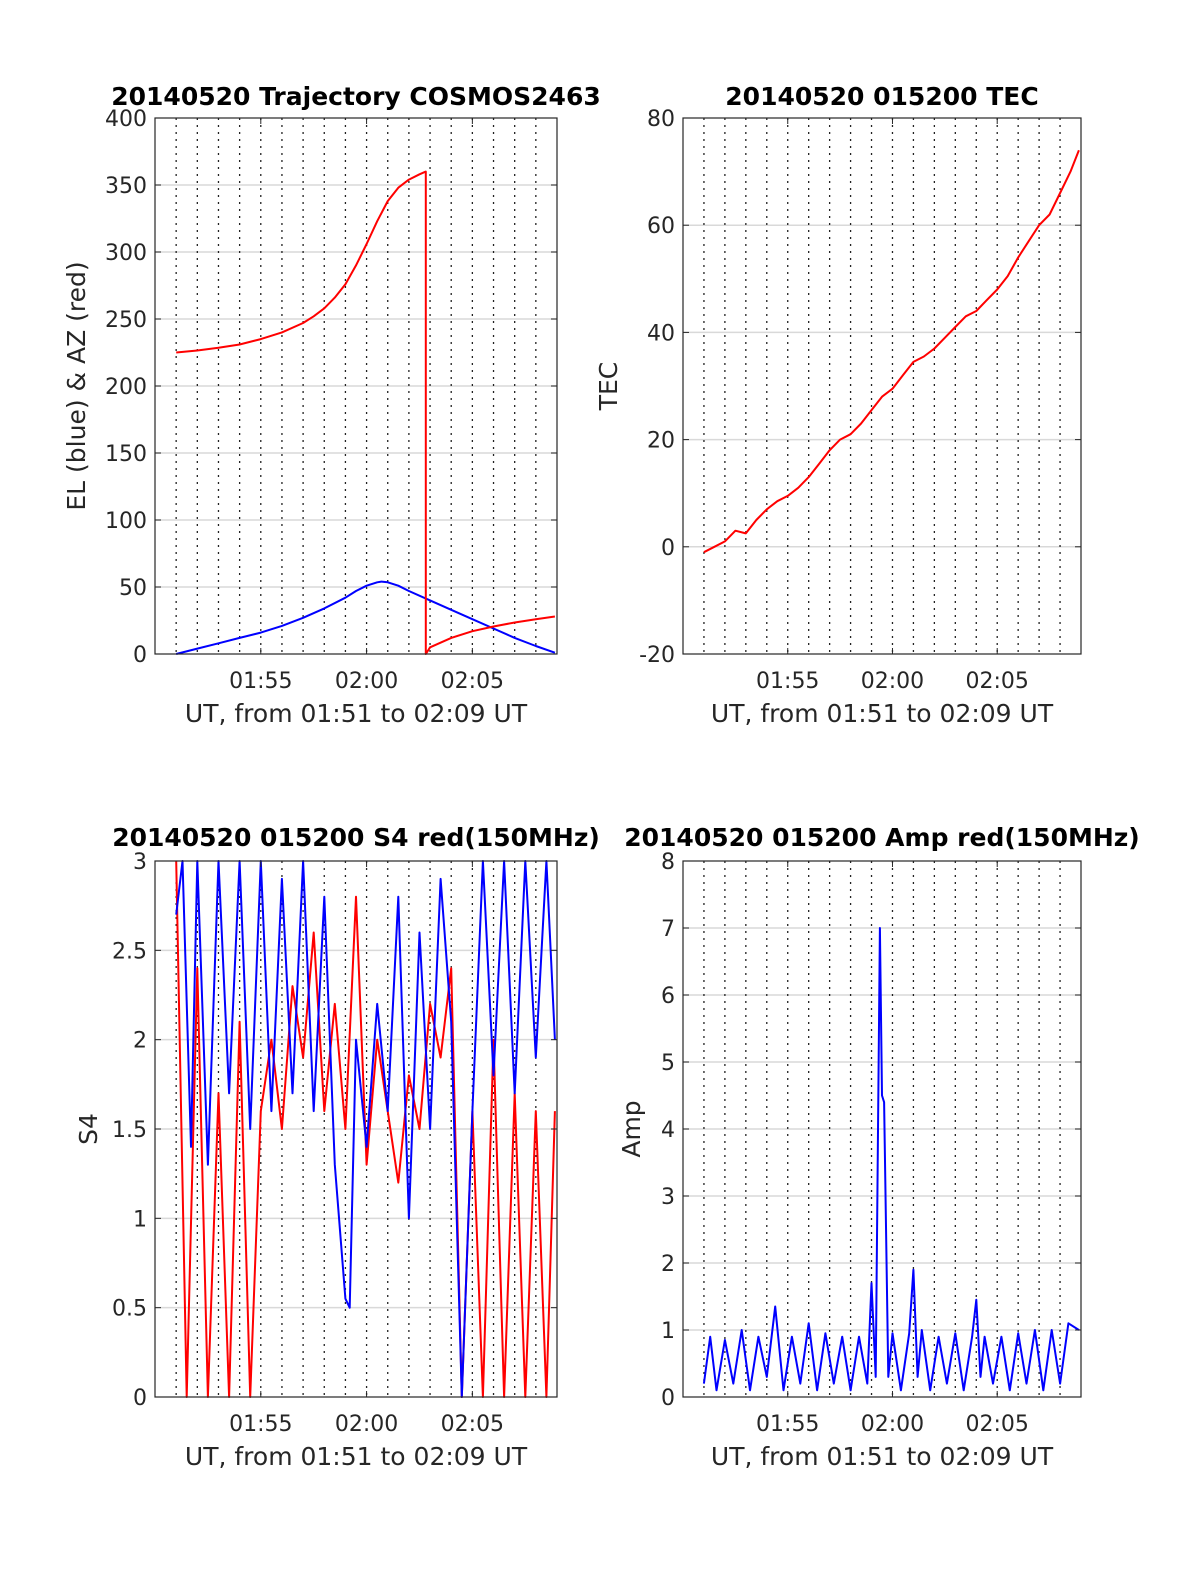 The height and width of the screenshot is (1575, 1200). What do you see at coordinates (356, 96) in the screenshot?
I see `chart-title: 20140520 Trajectory COSMOS2463` at bounding box center [356, 96].